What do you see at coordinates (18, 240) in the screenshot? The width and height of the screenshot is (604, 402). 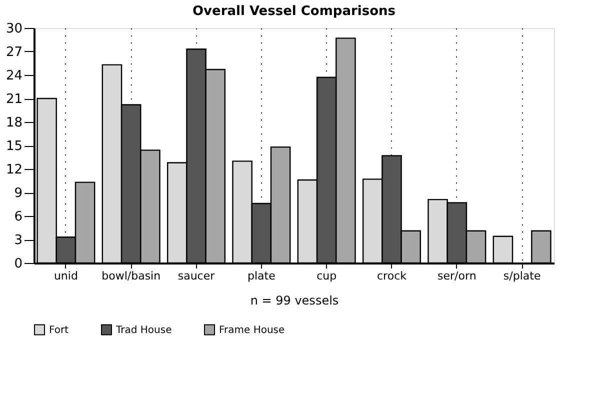 I see `y-tick-label: 3` at bounding box center [18, 240].